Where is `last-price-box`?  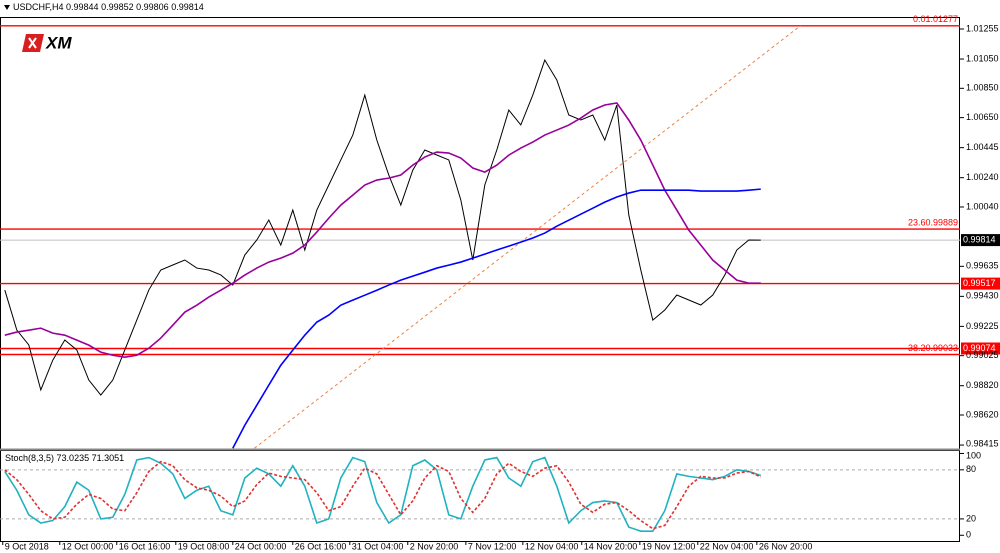
last-price-box is located at coordinates (980, 240).